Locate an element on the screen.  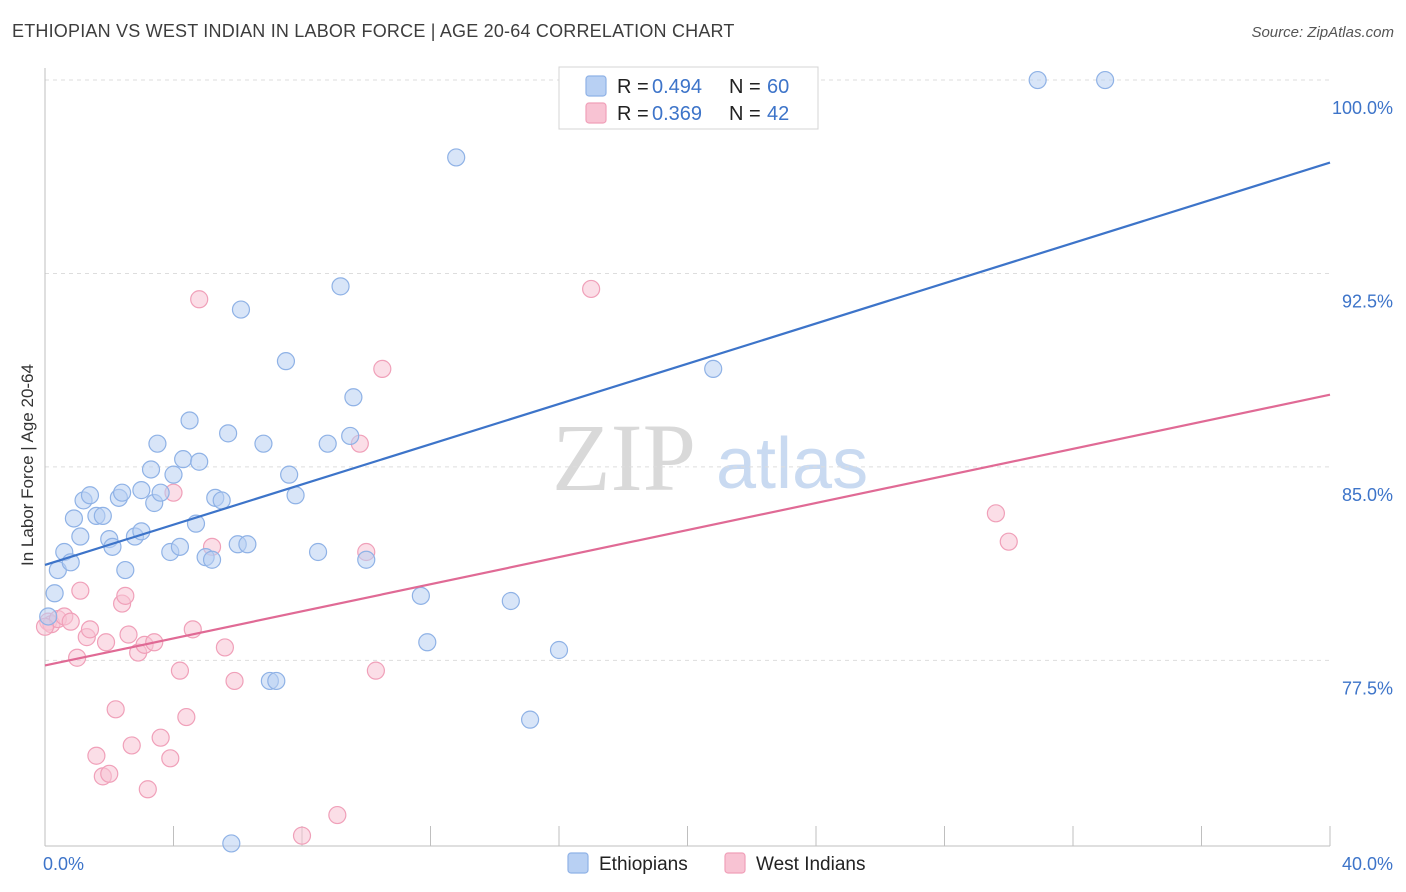
bottom-legend-label-ethiopians: Ethiopians is located at coordinates (643, 864).